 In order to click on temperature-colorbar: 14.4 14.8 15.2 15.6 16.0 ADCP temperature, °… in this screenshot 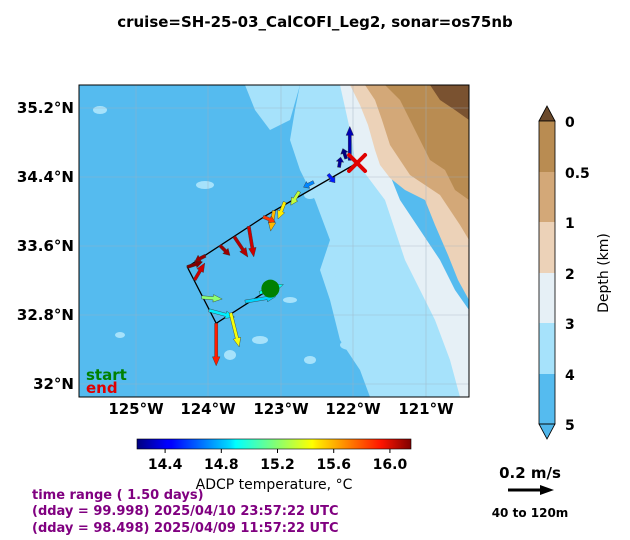, I will do `click(274, 465)`.